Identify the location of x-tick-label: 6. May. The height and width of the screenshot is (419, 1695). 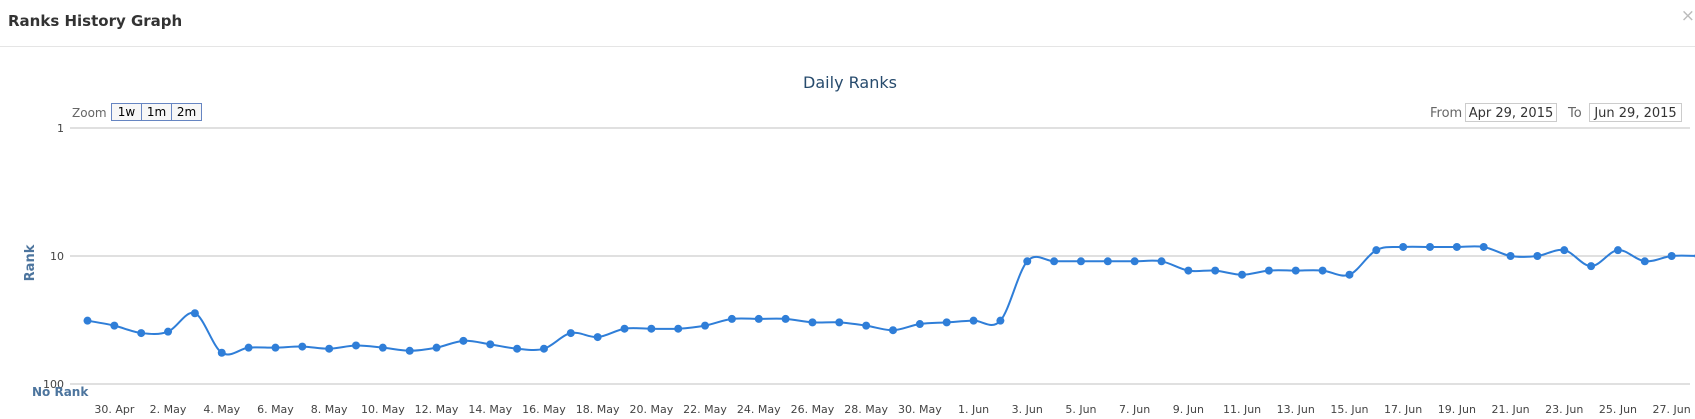
(275, 409).